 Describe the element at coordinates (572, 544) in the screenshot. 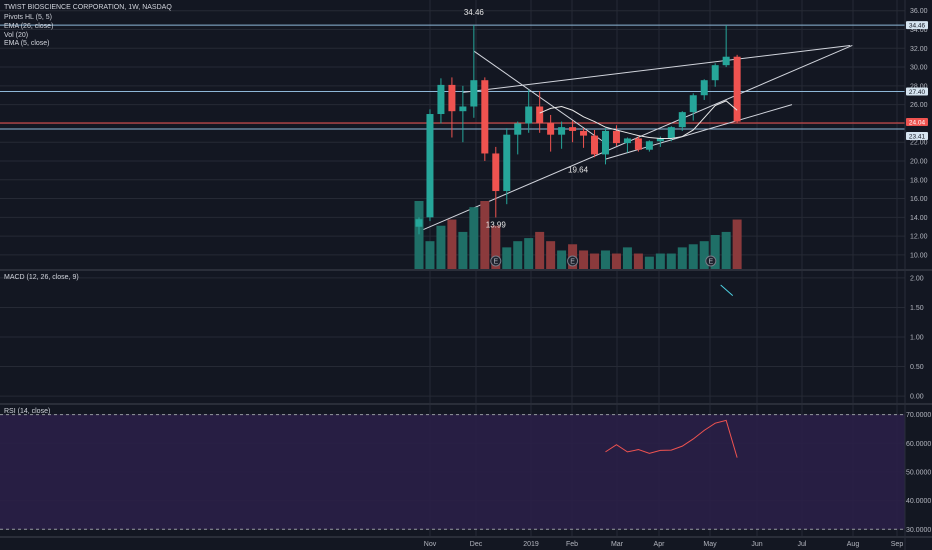

I see `time-tick-label: Feb` at that location.